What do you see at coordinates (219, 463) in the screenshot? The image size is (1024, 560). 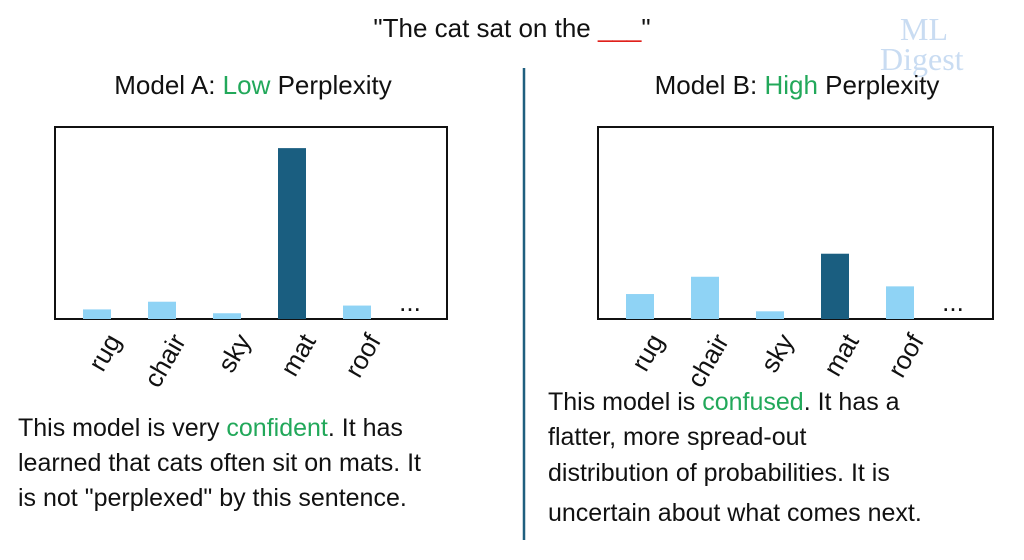 I see `description-line: learned that cats often sit on mats. It` at bounding box center [219, 463].